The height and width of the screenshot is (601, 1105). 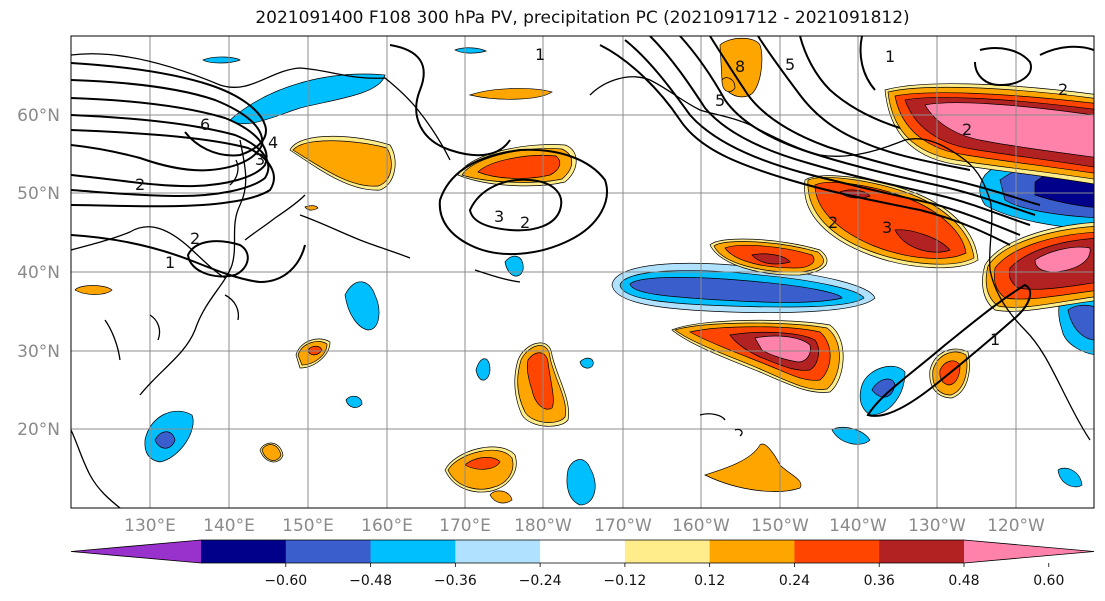 What do you see at coordinates (858, 526) in the screenshot?
I see `lon-tick-label: 140°W` at bounding box center [858, 526].